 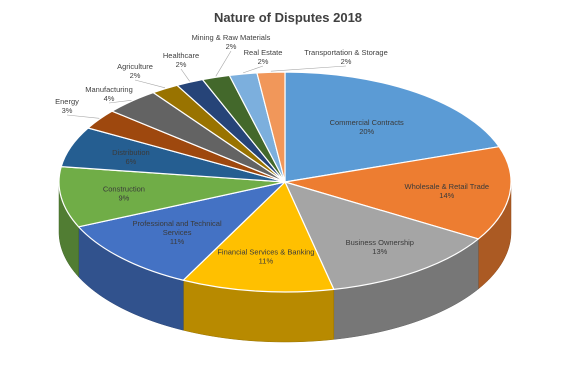 I want to click on slice-label: Distribution 6%, so click(x=131, y=157).